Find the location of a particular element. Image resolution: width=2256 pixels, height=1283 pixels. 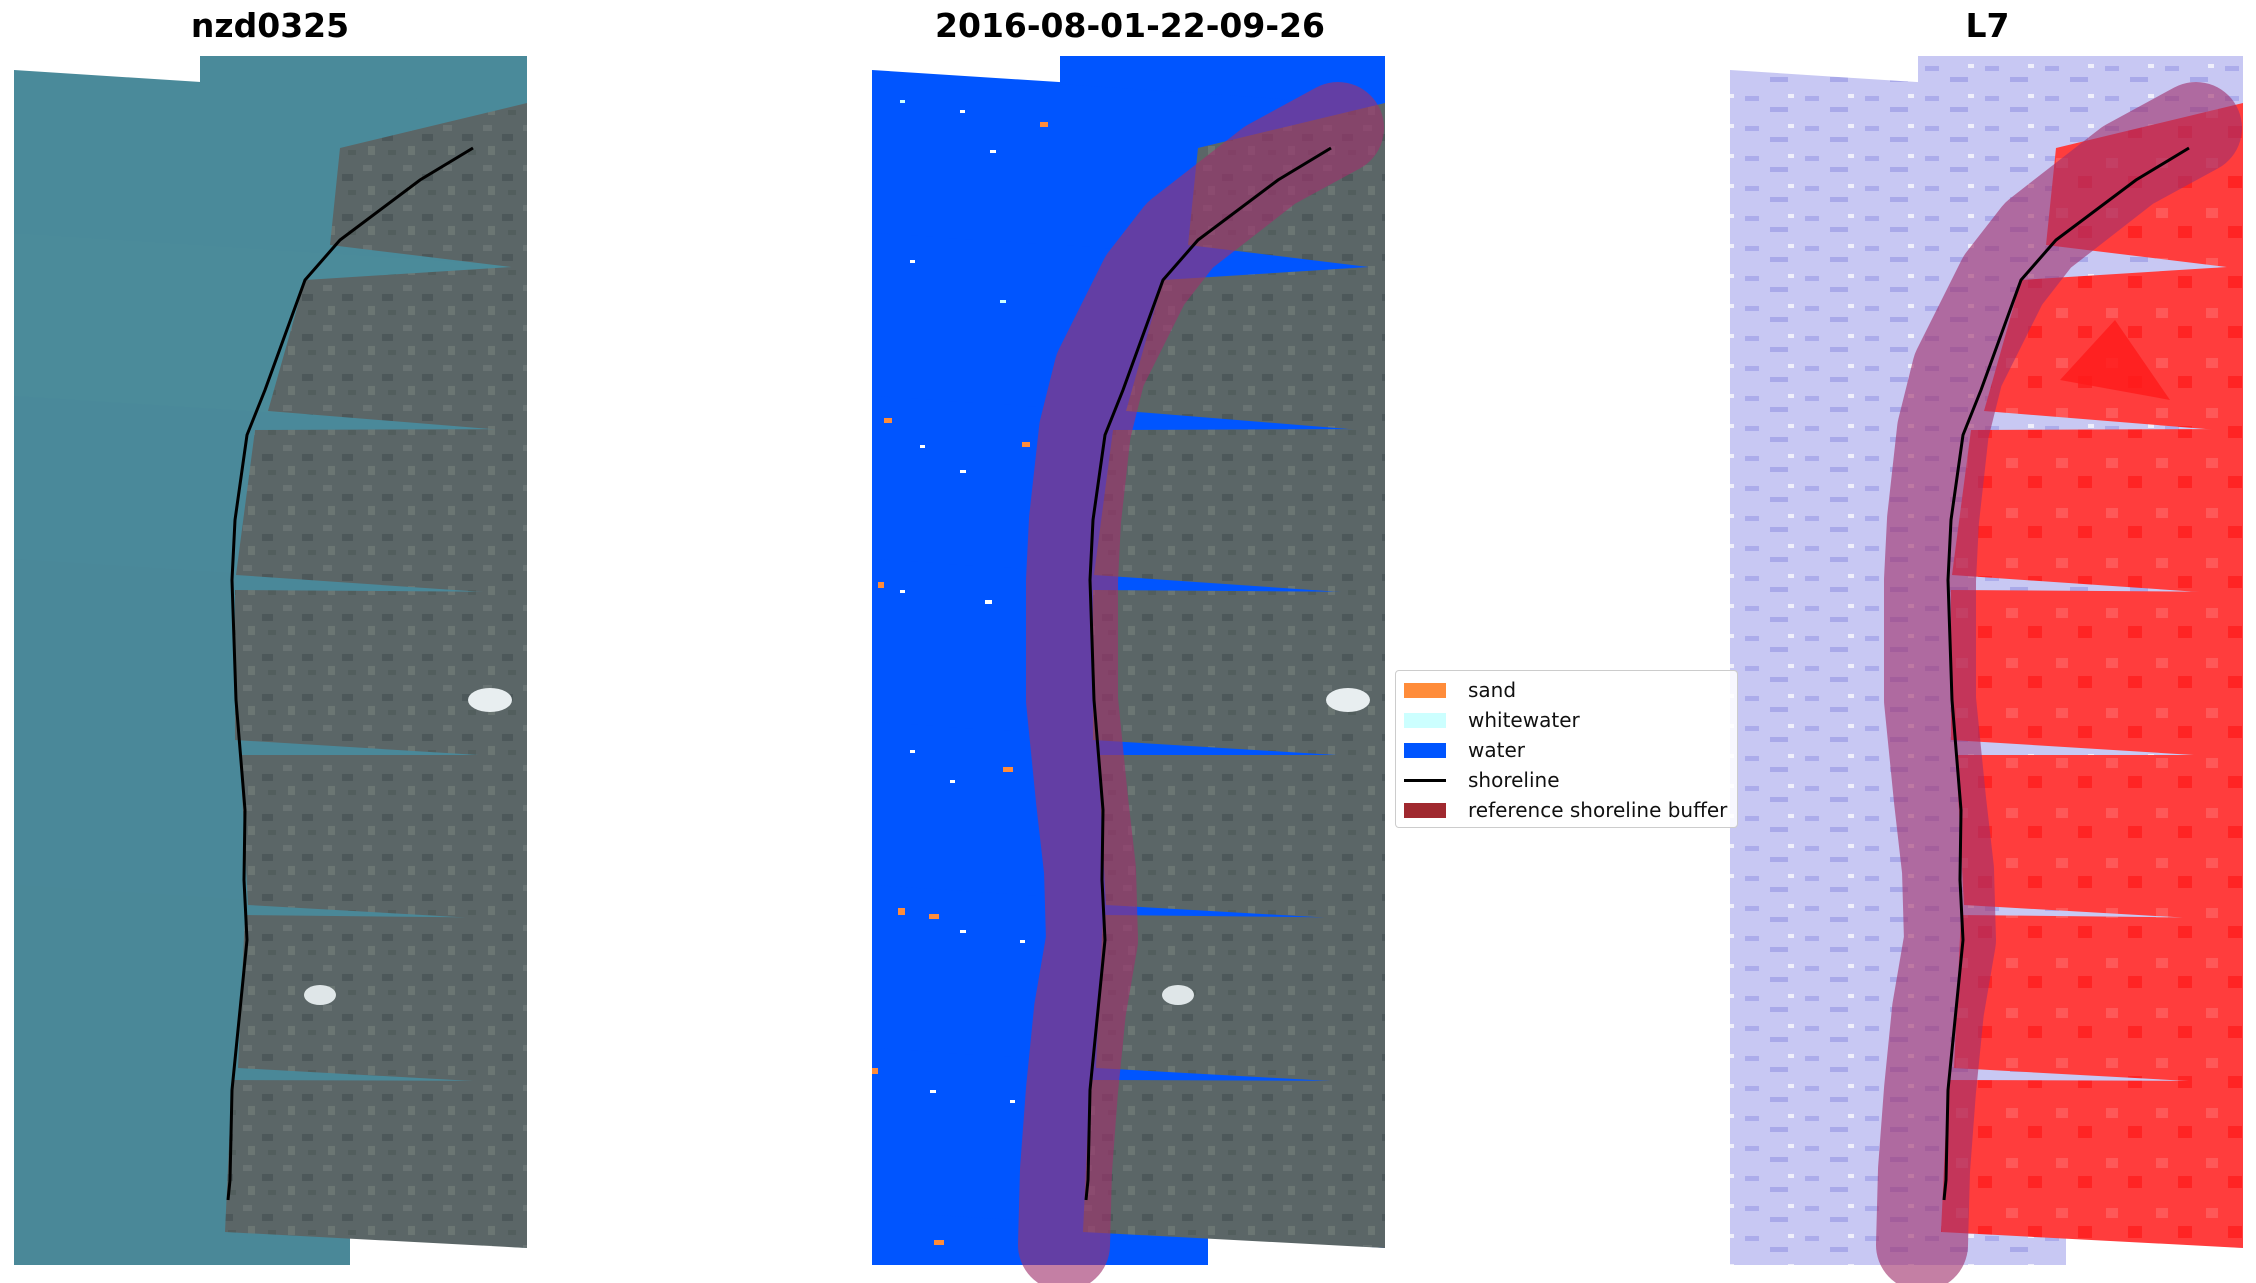

water-swatch is located at coordinates (1425, 750).